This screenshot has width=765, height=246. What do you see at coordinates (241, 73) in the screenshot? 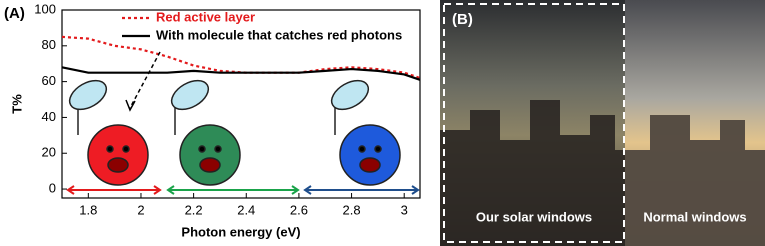
I see `line-series` at bounding box center [241, 73].